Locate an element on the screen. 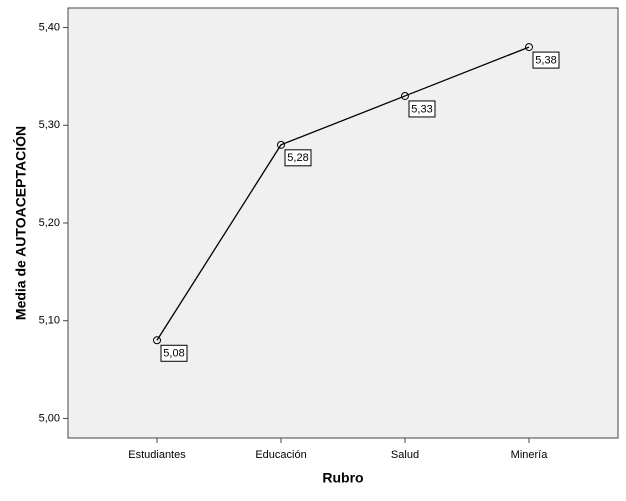 Image resolution: width=626 pixels, height=501 pixels. x-axis-title: Rubro is located at coordinates (342, 478).